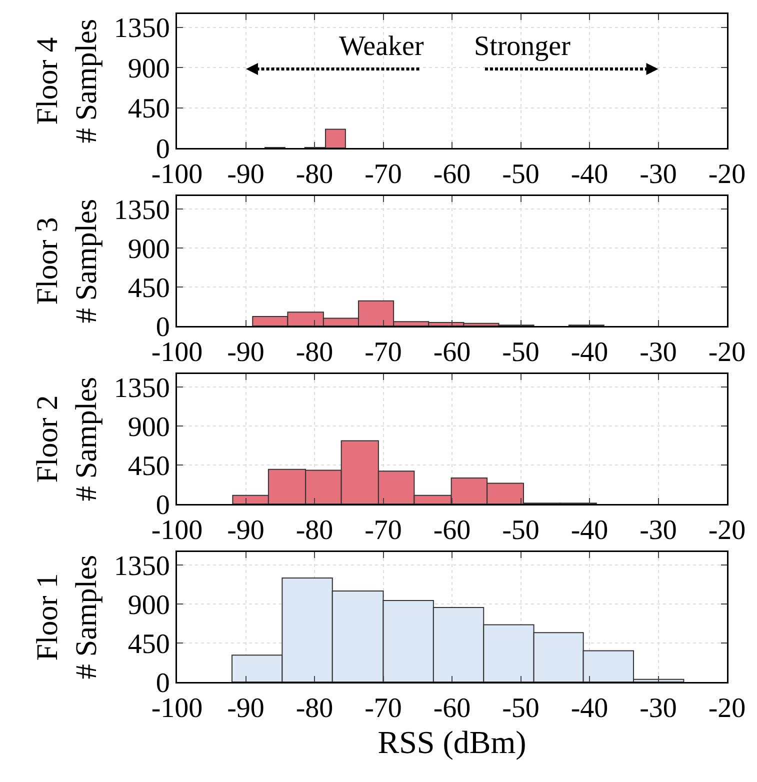  What do you see at coordinates (67, 439) in the screenshot?
I see `y-axis-title: Floor 2 # Samples` at bounding box center [67, 439].